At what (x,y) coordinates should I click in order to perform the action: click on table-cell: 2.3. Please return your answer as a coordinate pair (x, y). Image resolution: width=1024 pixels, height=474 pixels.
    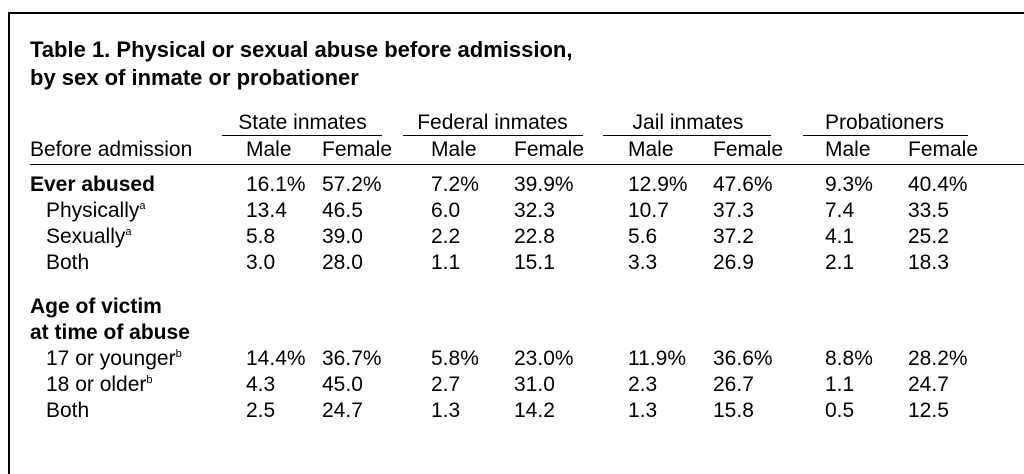
    Looking at the image, I should click on (643, 384).